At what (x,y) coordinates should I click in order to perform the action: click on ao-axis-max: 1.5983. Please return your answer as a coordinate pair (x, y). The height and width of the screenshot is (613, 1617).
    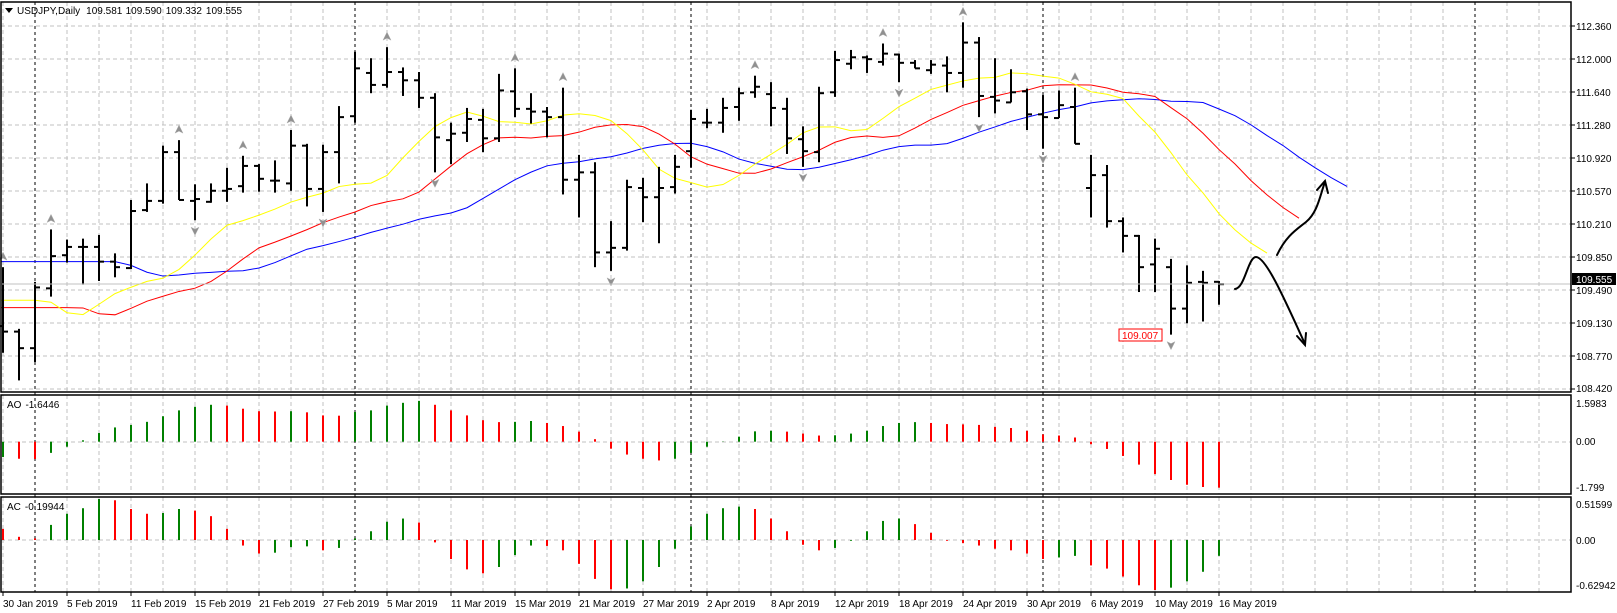
    Looking at the image, I should click on (1591, 404).